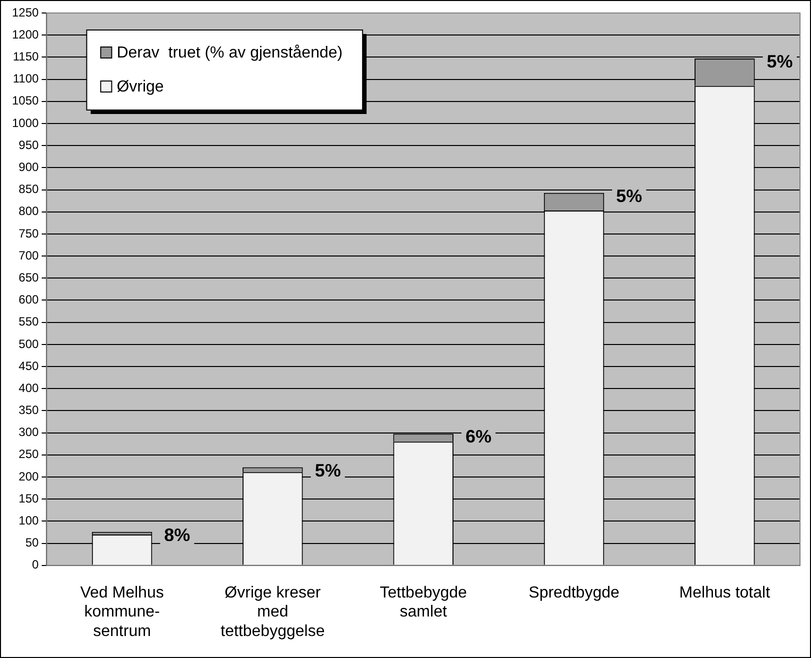 The image size is (811, 658). Describe the element at coordinates (26, 57) in the screenshot. I see `y-tick-label: 1150` at that location.